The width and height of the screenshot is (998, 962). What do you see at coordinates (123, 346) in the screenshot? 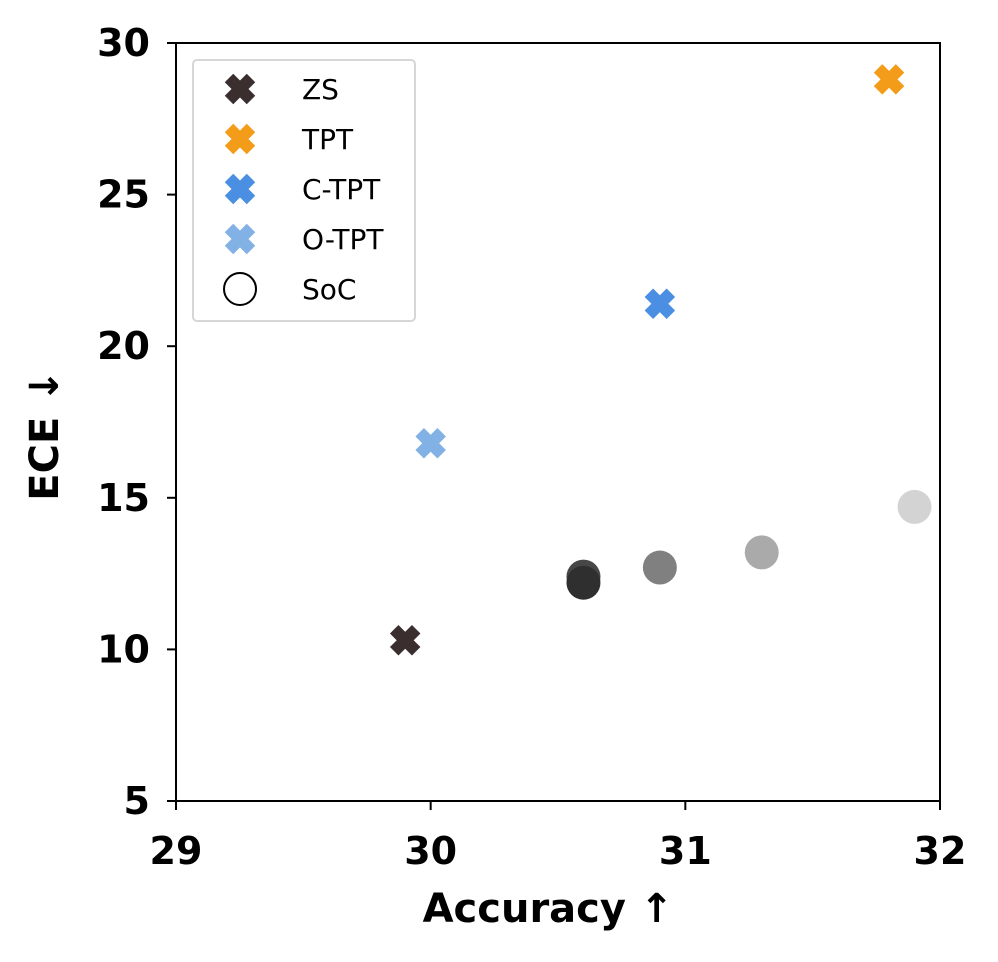
I see `y-tick-label: 20` at bounding box center [123, 346].